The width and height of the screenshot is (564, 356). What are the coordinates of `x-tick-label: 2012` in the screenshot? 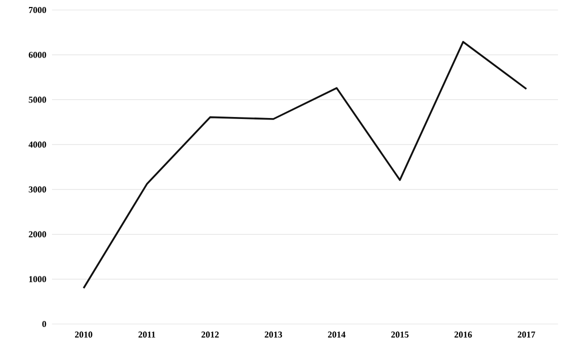 It's located at (210, 335).